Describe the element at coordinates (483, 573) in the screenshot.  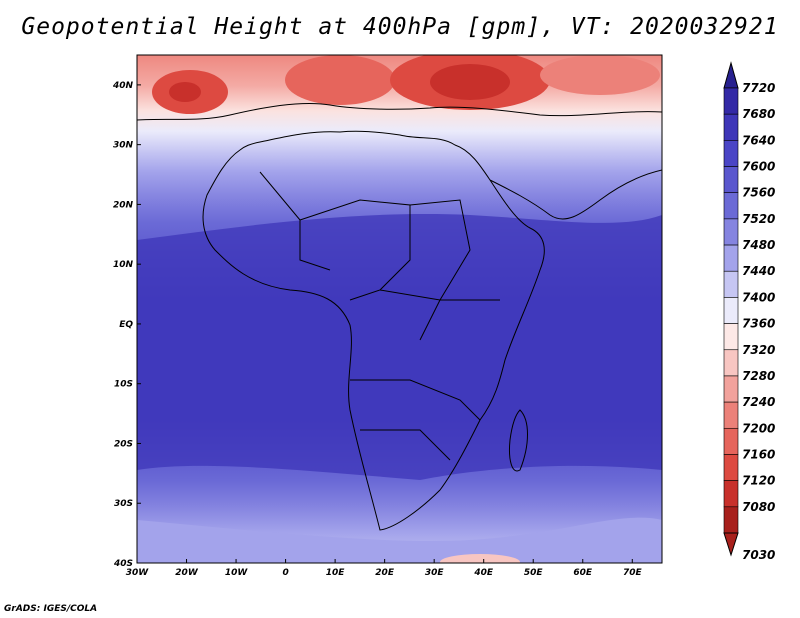
I see `lon-tick-label: 40E` at that location.